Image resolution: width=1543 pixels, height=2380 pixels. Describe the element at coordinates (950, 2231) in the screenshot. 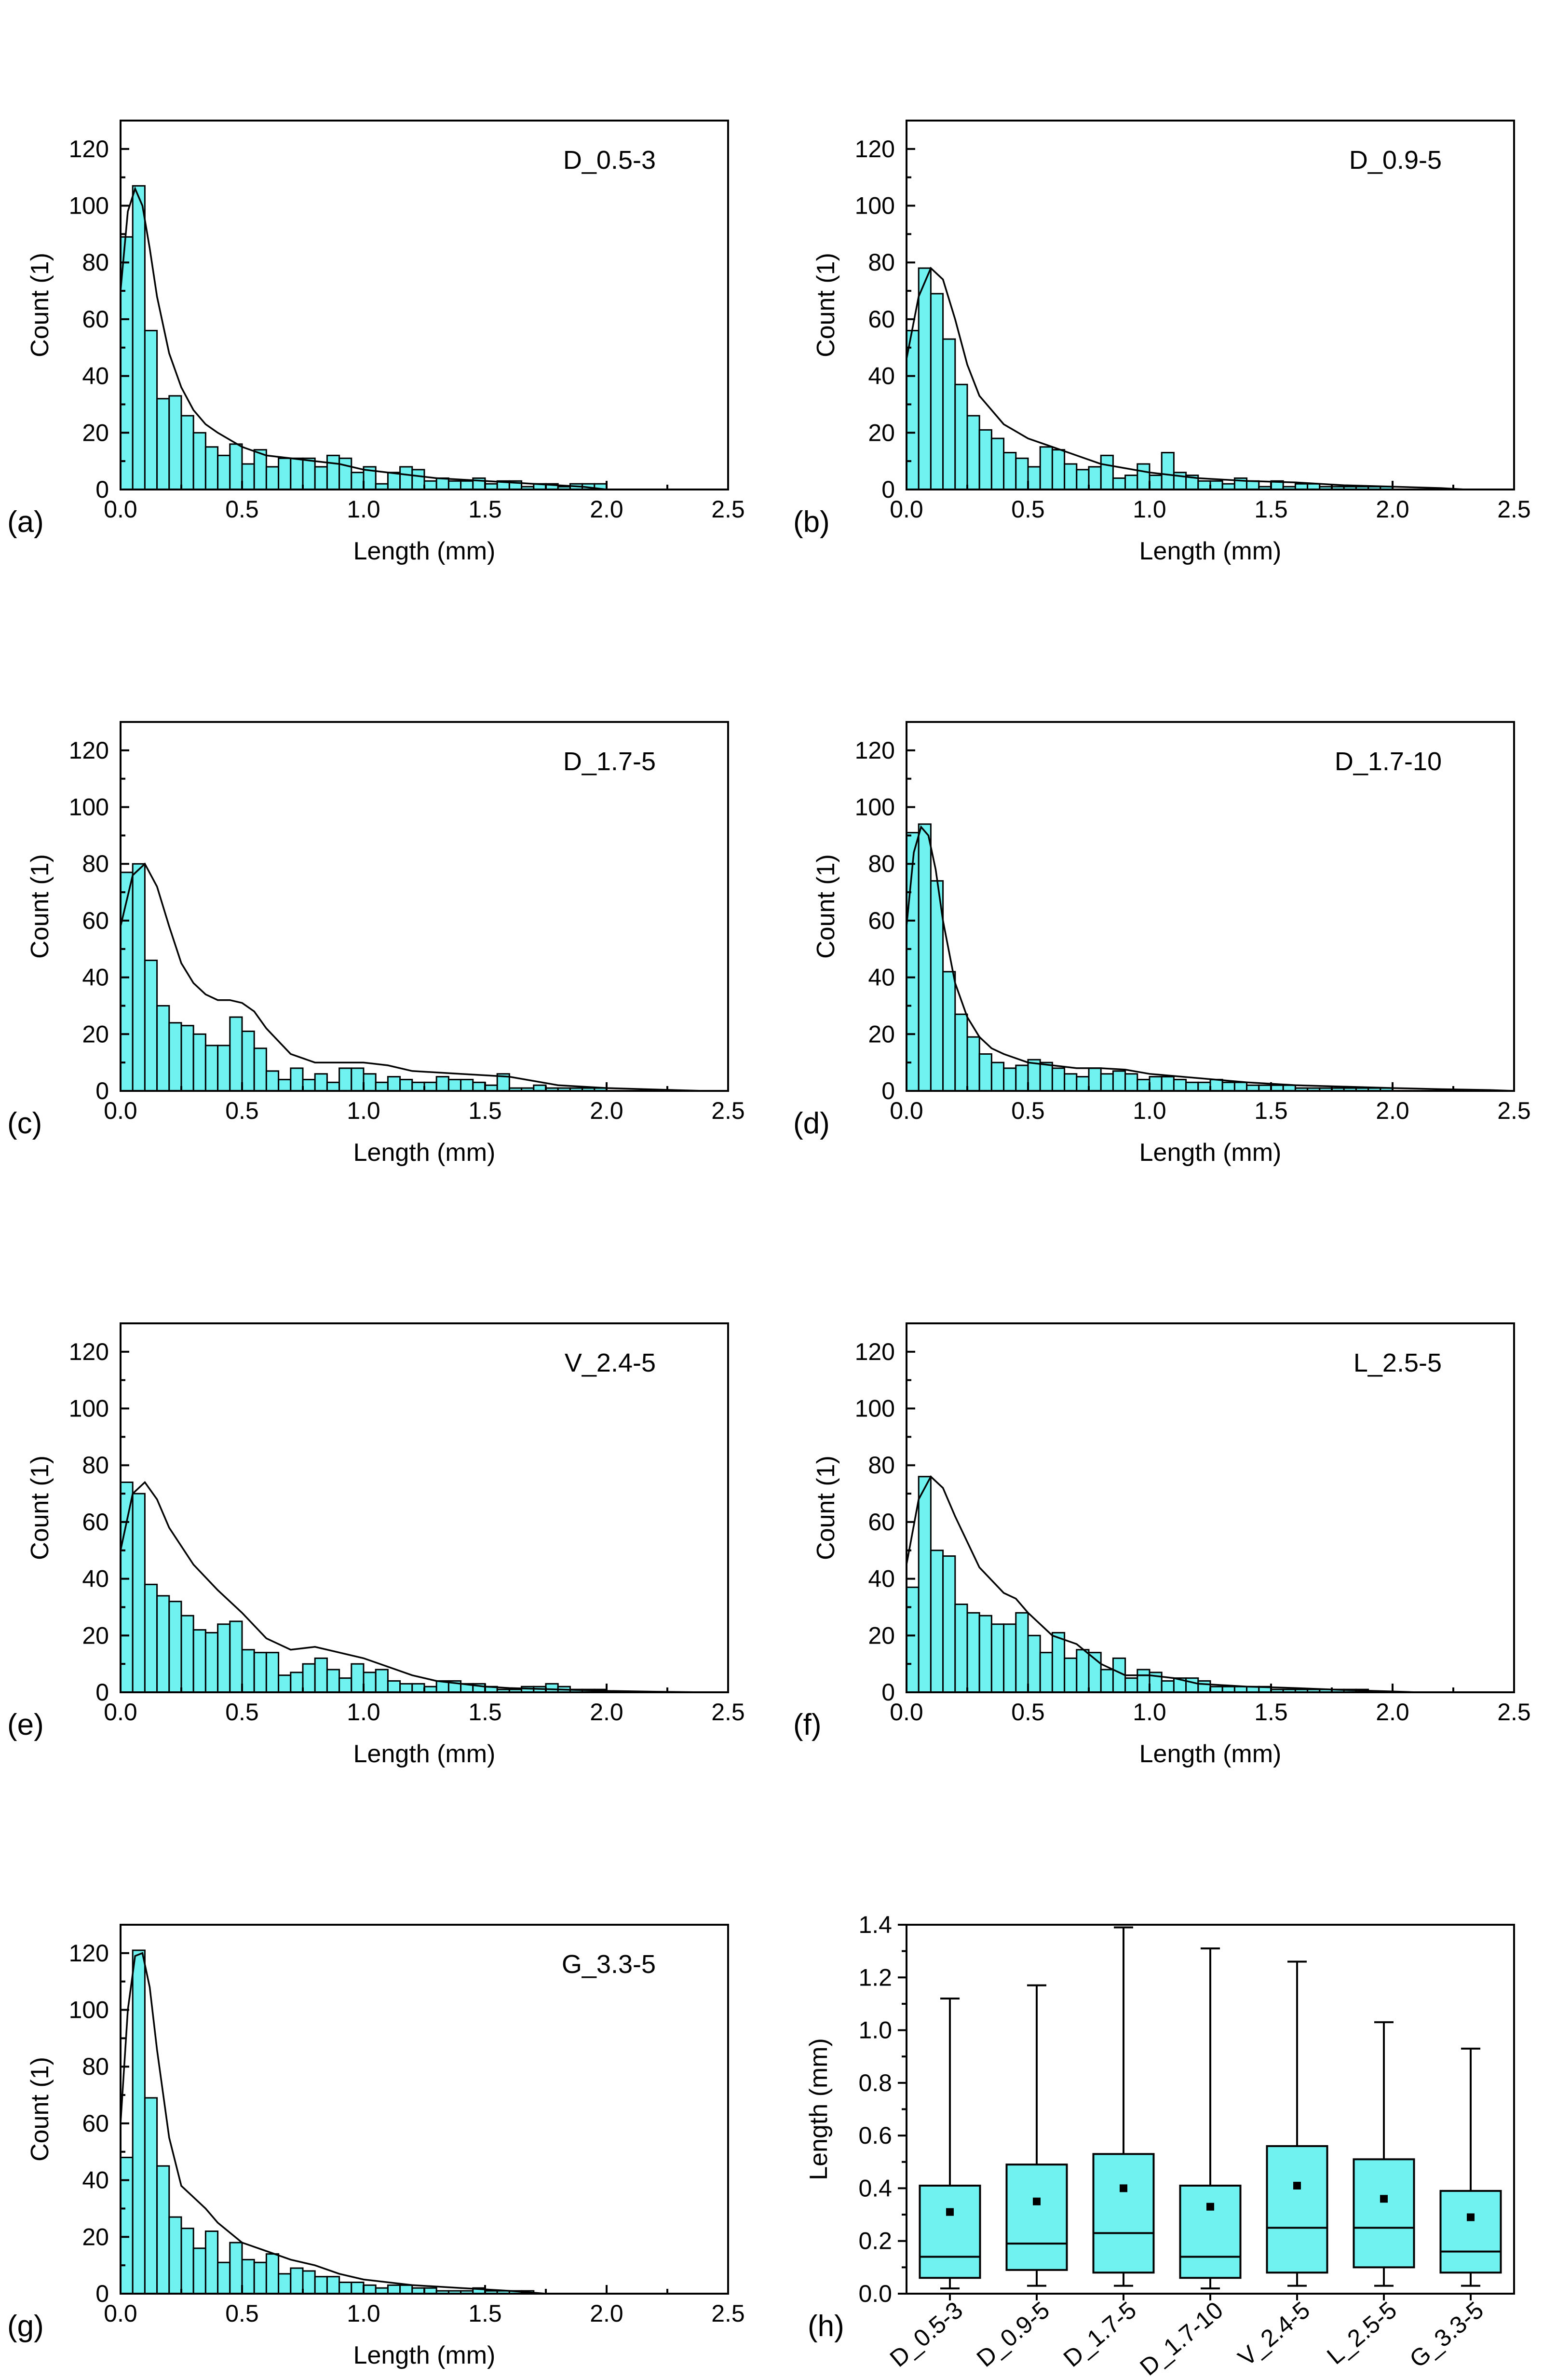

I see `iqr-box` at that location.